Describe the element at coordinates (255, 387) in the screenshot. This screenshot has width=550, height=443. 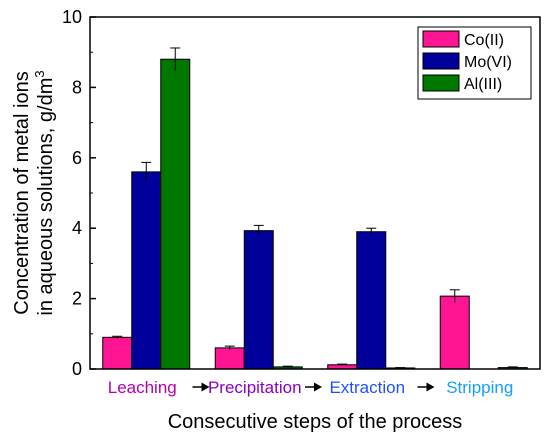
I see `category-label-precipitation: Precipitation` at that location.